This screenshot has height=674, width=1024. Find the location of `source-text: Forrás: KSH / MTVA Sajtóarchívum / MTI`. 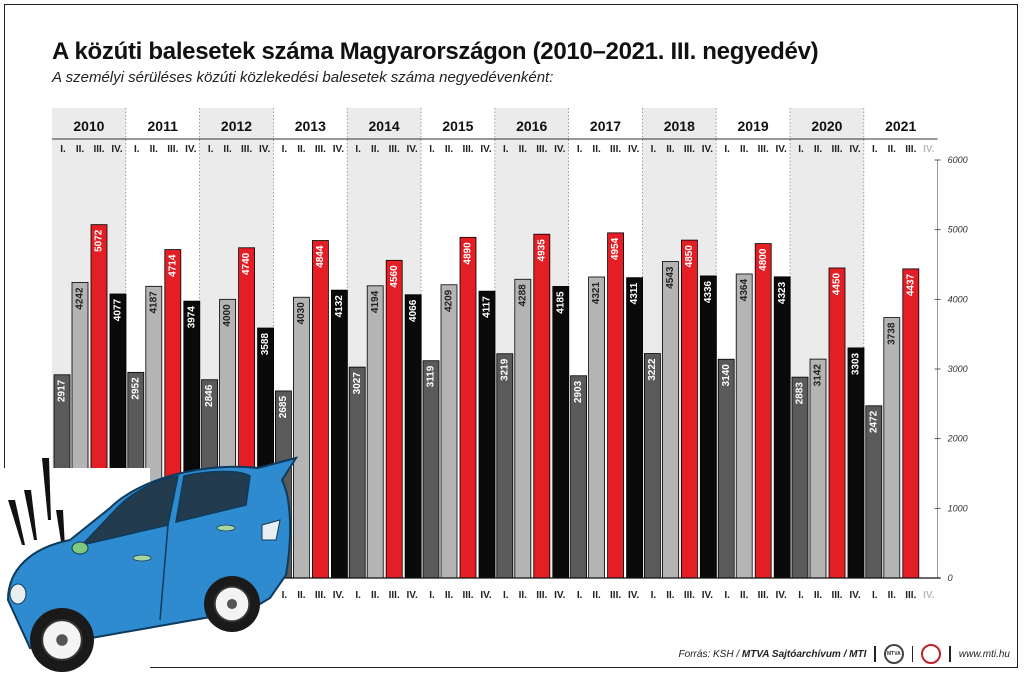

source-text: Forrás: KSH / MTVA Sajtóarchívum / MTI is located at coordinates (772, 654).